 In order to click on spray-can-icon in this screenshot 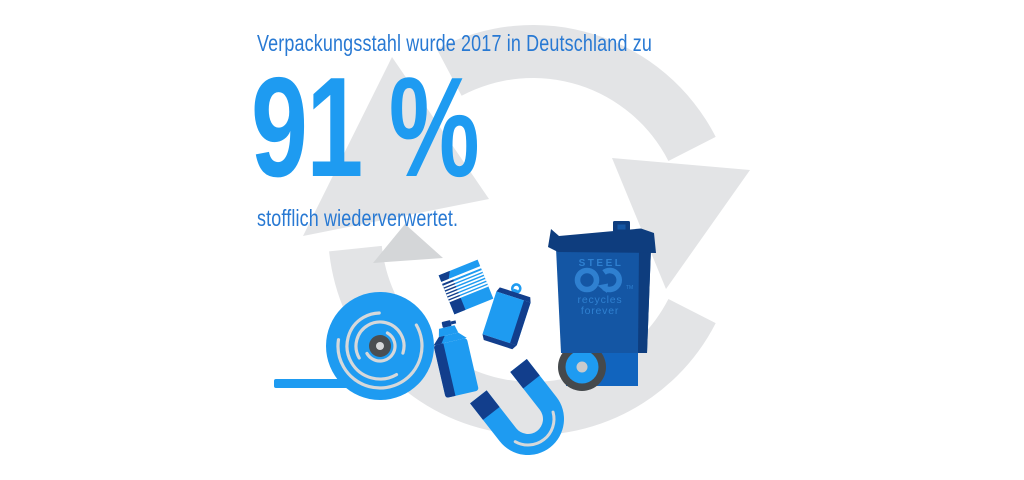, I will do `click(456, 359)`.